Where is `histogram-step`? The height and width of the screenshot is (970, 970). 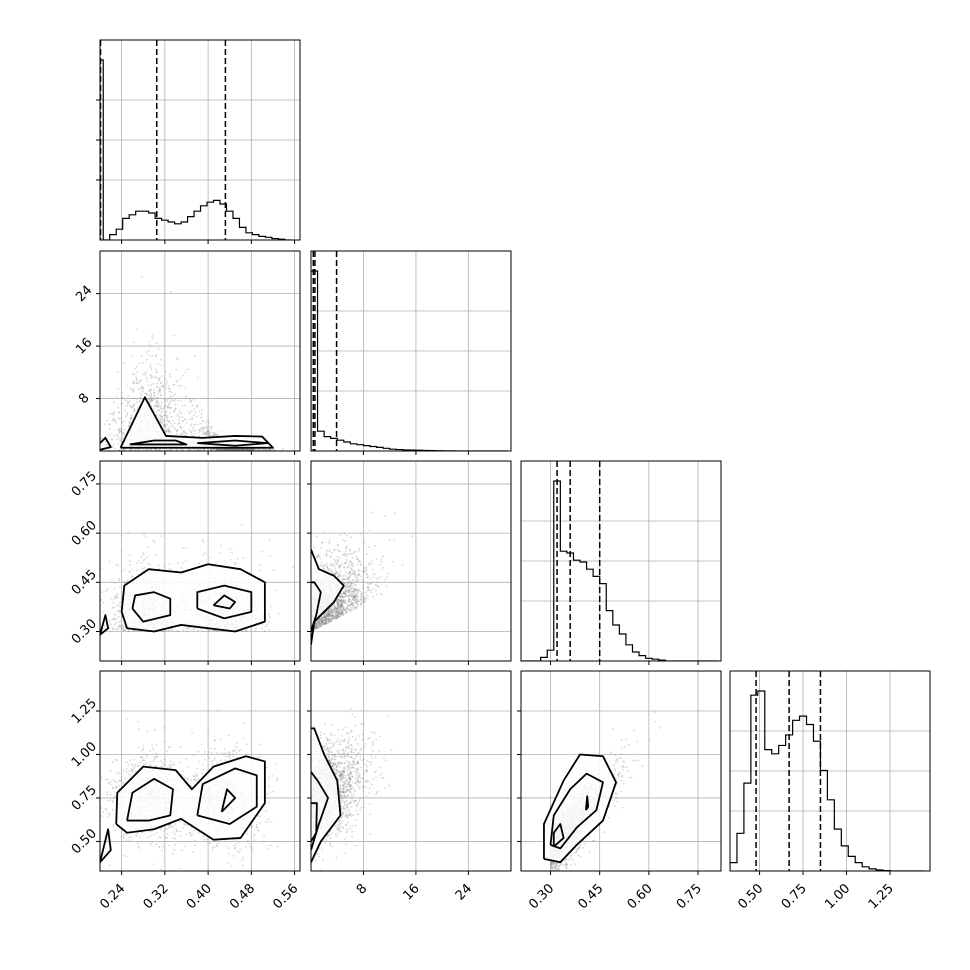
histogram-step is located at coordinates (409, 360).